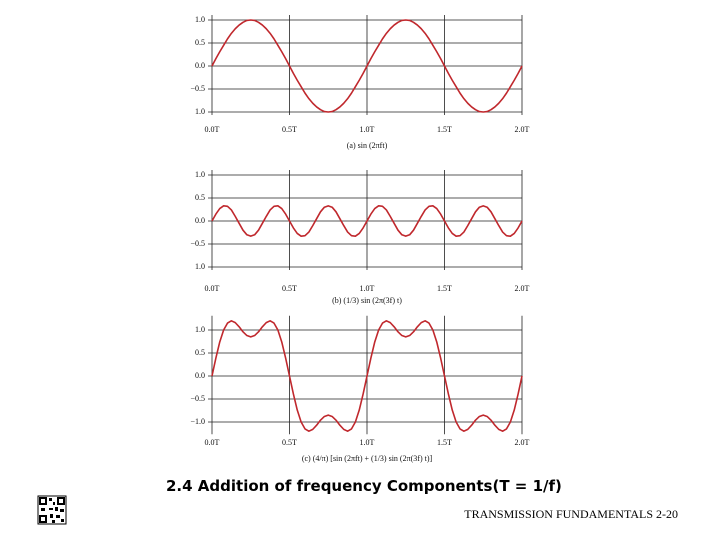 Image resolution: width=720 pixels, height=540 pixels. I want to click on slide-footer: TRANSMISSION FUNDAMENTALS 2-20, so click(571, 514).